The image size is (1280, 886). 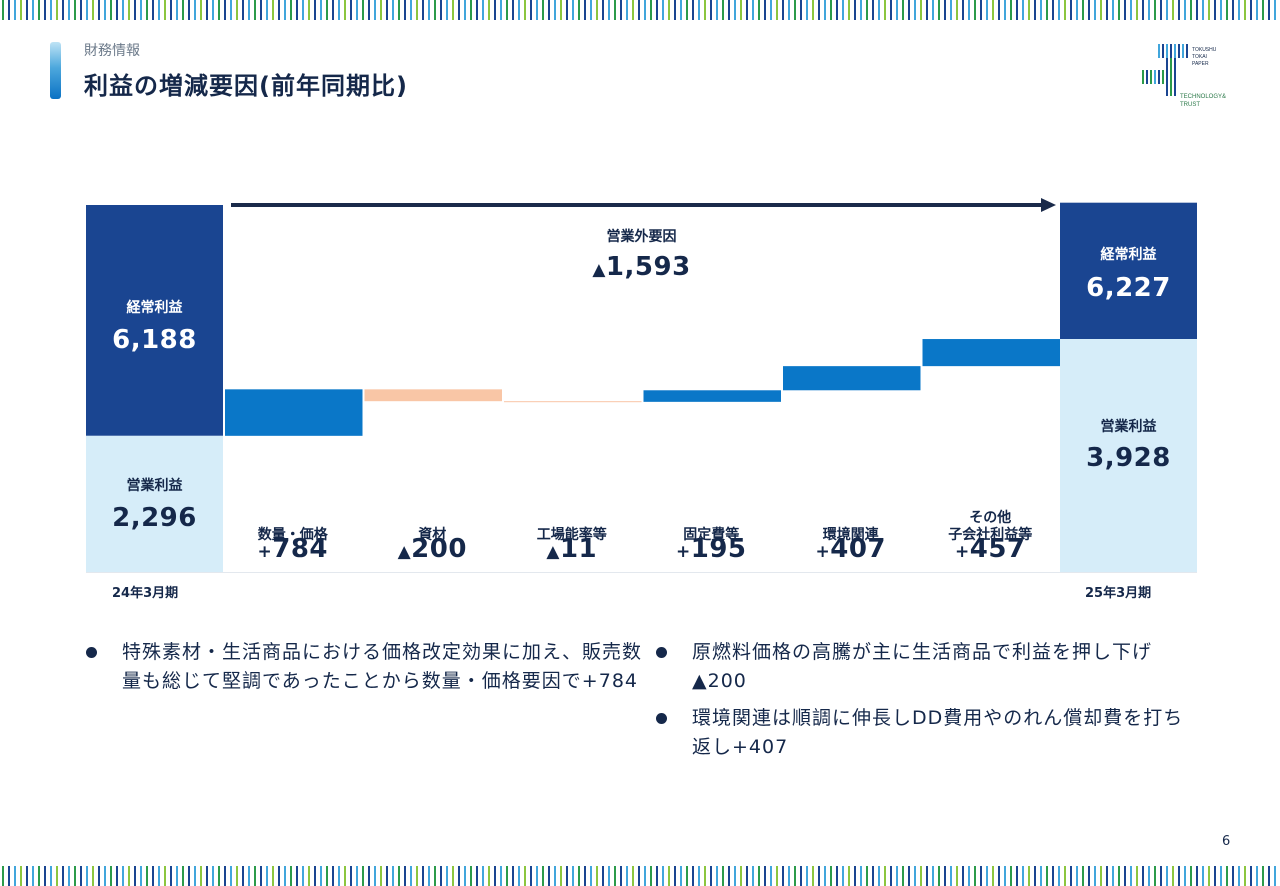 I want to click on start-ordinary-label: 経常利益, so click(x=154, y=308).